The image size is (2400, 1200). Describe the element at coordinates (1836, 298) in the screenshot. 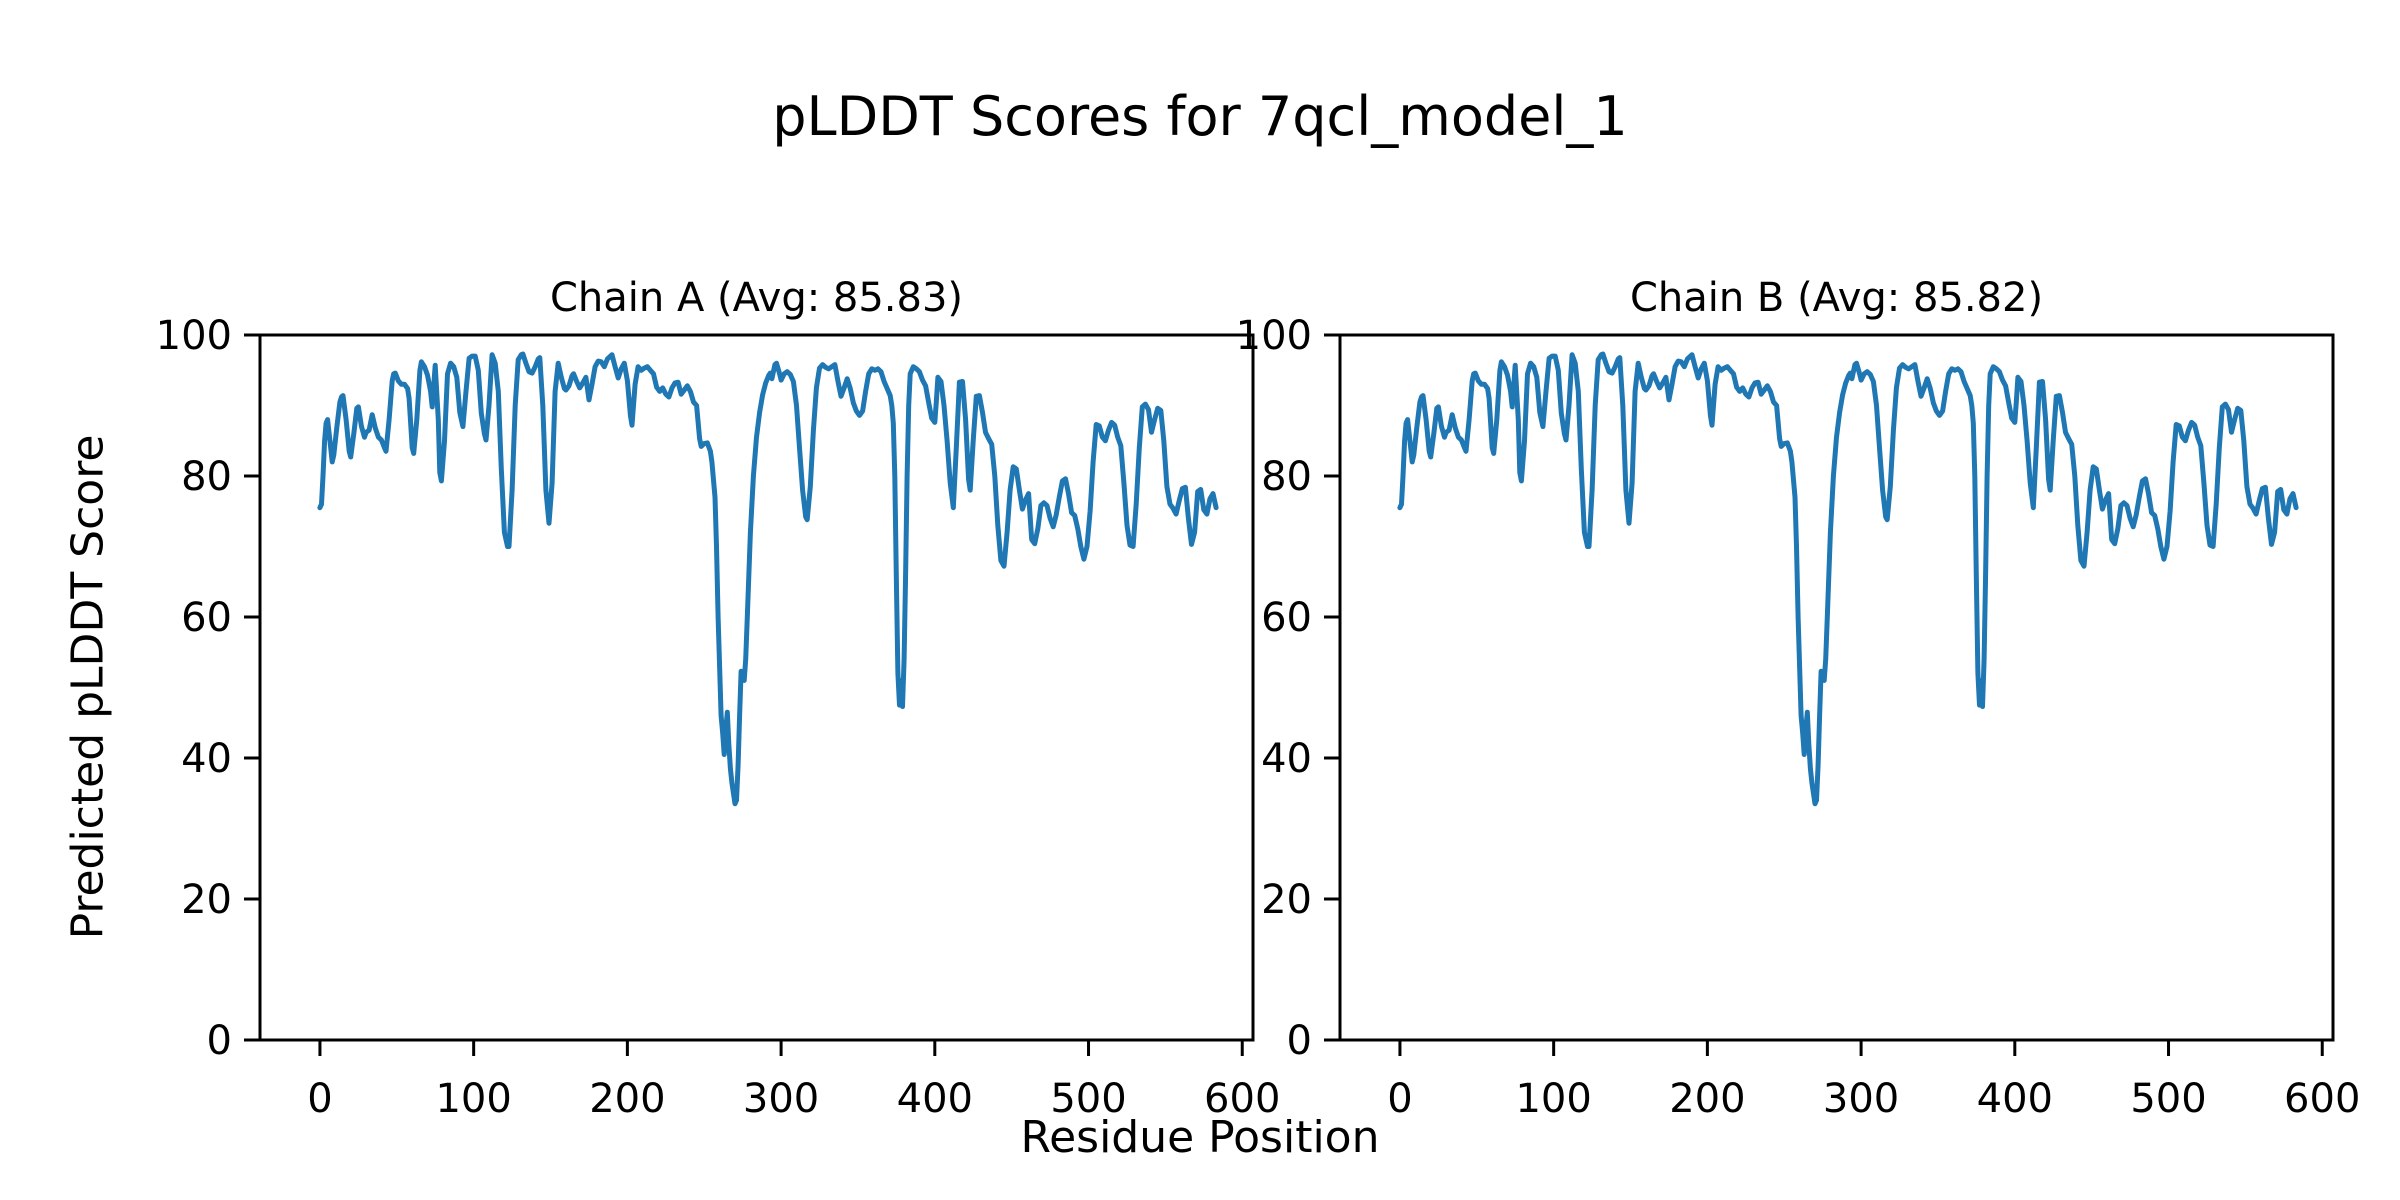

I see `chain-b-subplot-title: Chain B (Avg: 85.82)` at that location.